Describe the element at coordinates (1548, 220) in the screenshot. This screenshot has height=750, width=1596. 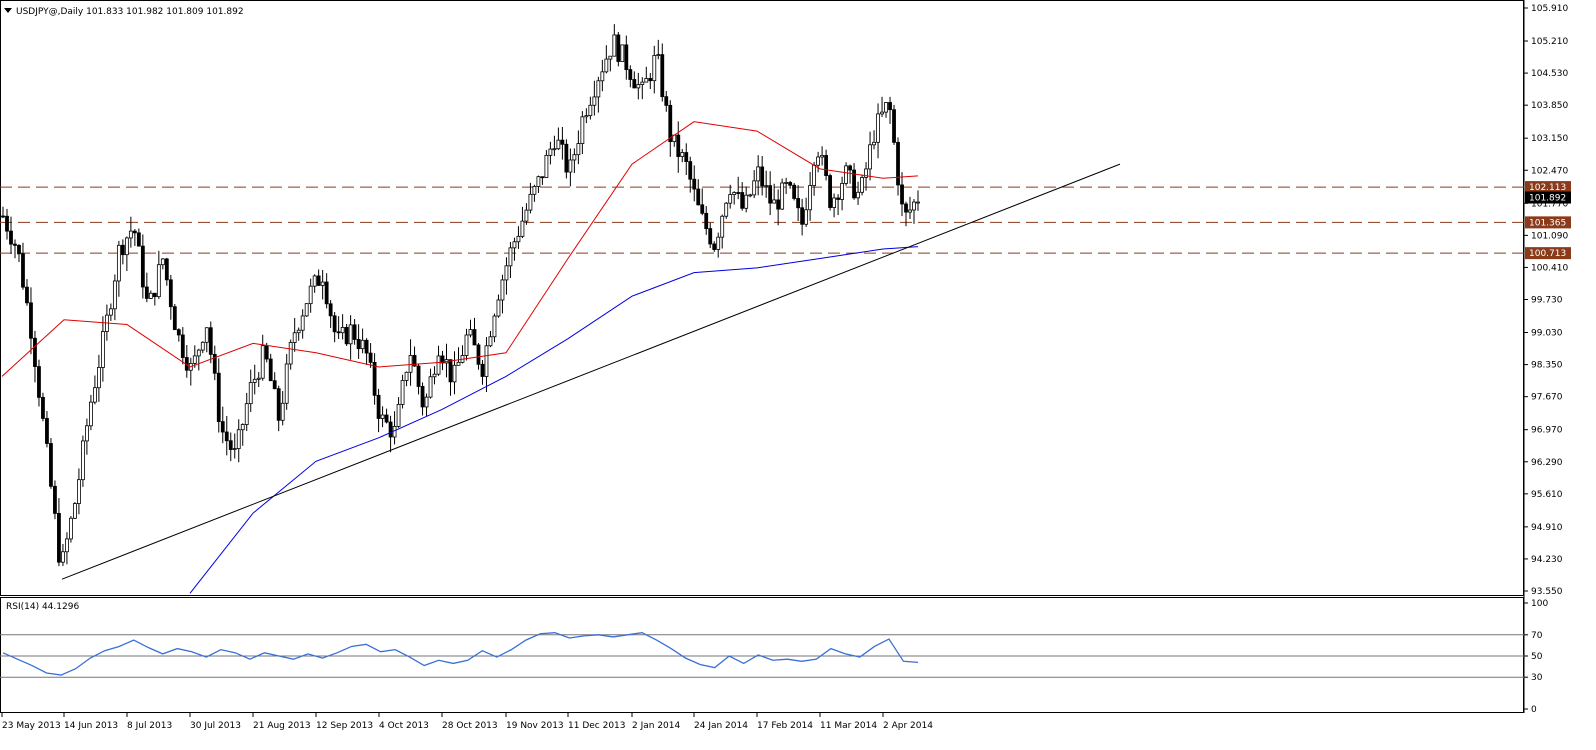
I see `price-tags: 102.113 101.365 100.713 101.892` at that location.